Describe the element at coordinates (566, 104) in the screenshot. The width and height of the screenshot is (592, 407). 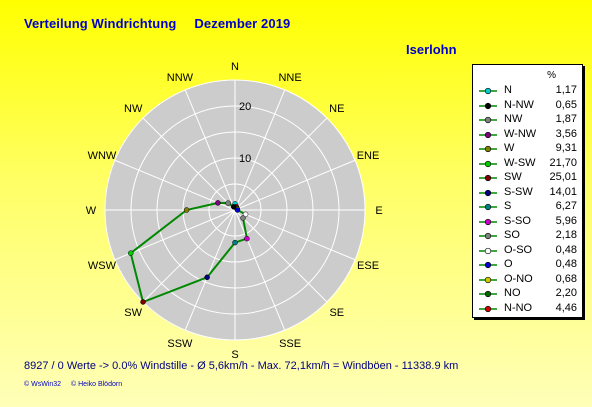
I see `legend-value: 0,65` at that location.